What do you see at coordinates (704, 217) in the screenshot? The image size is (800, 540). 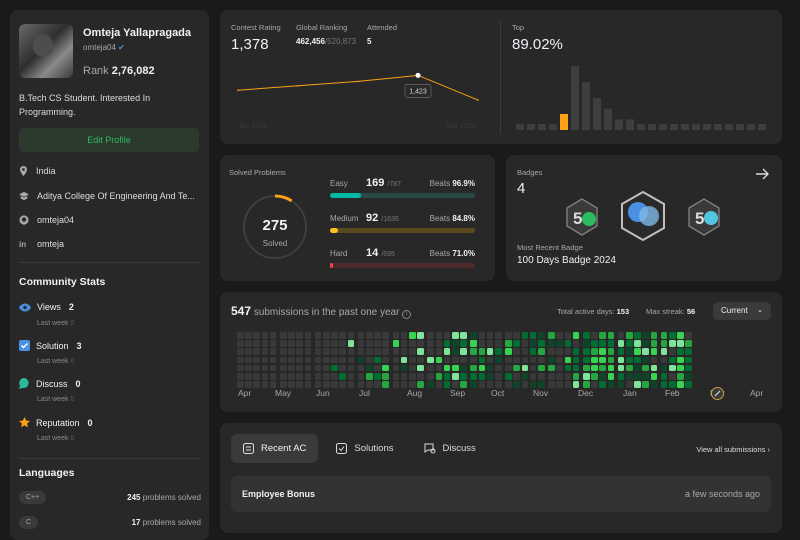 I see `badge-50-days-2024-icon: 5` at bounding box center [704, 217].